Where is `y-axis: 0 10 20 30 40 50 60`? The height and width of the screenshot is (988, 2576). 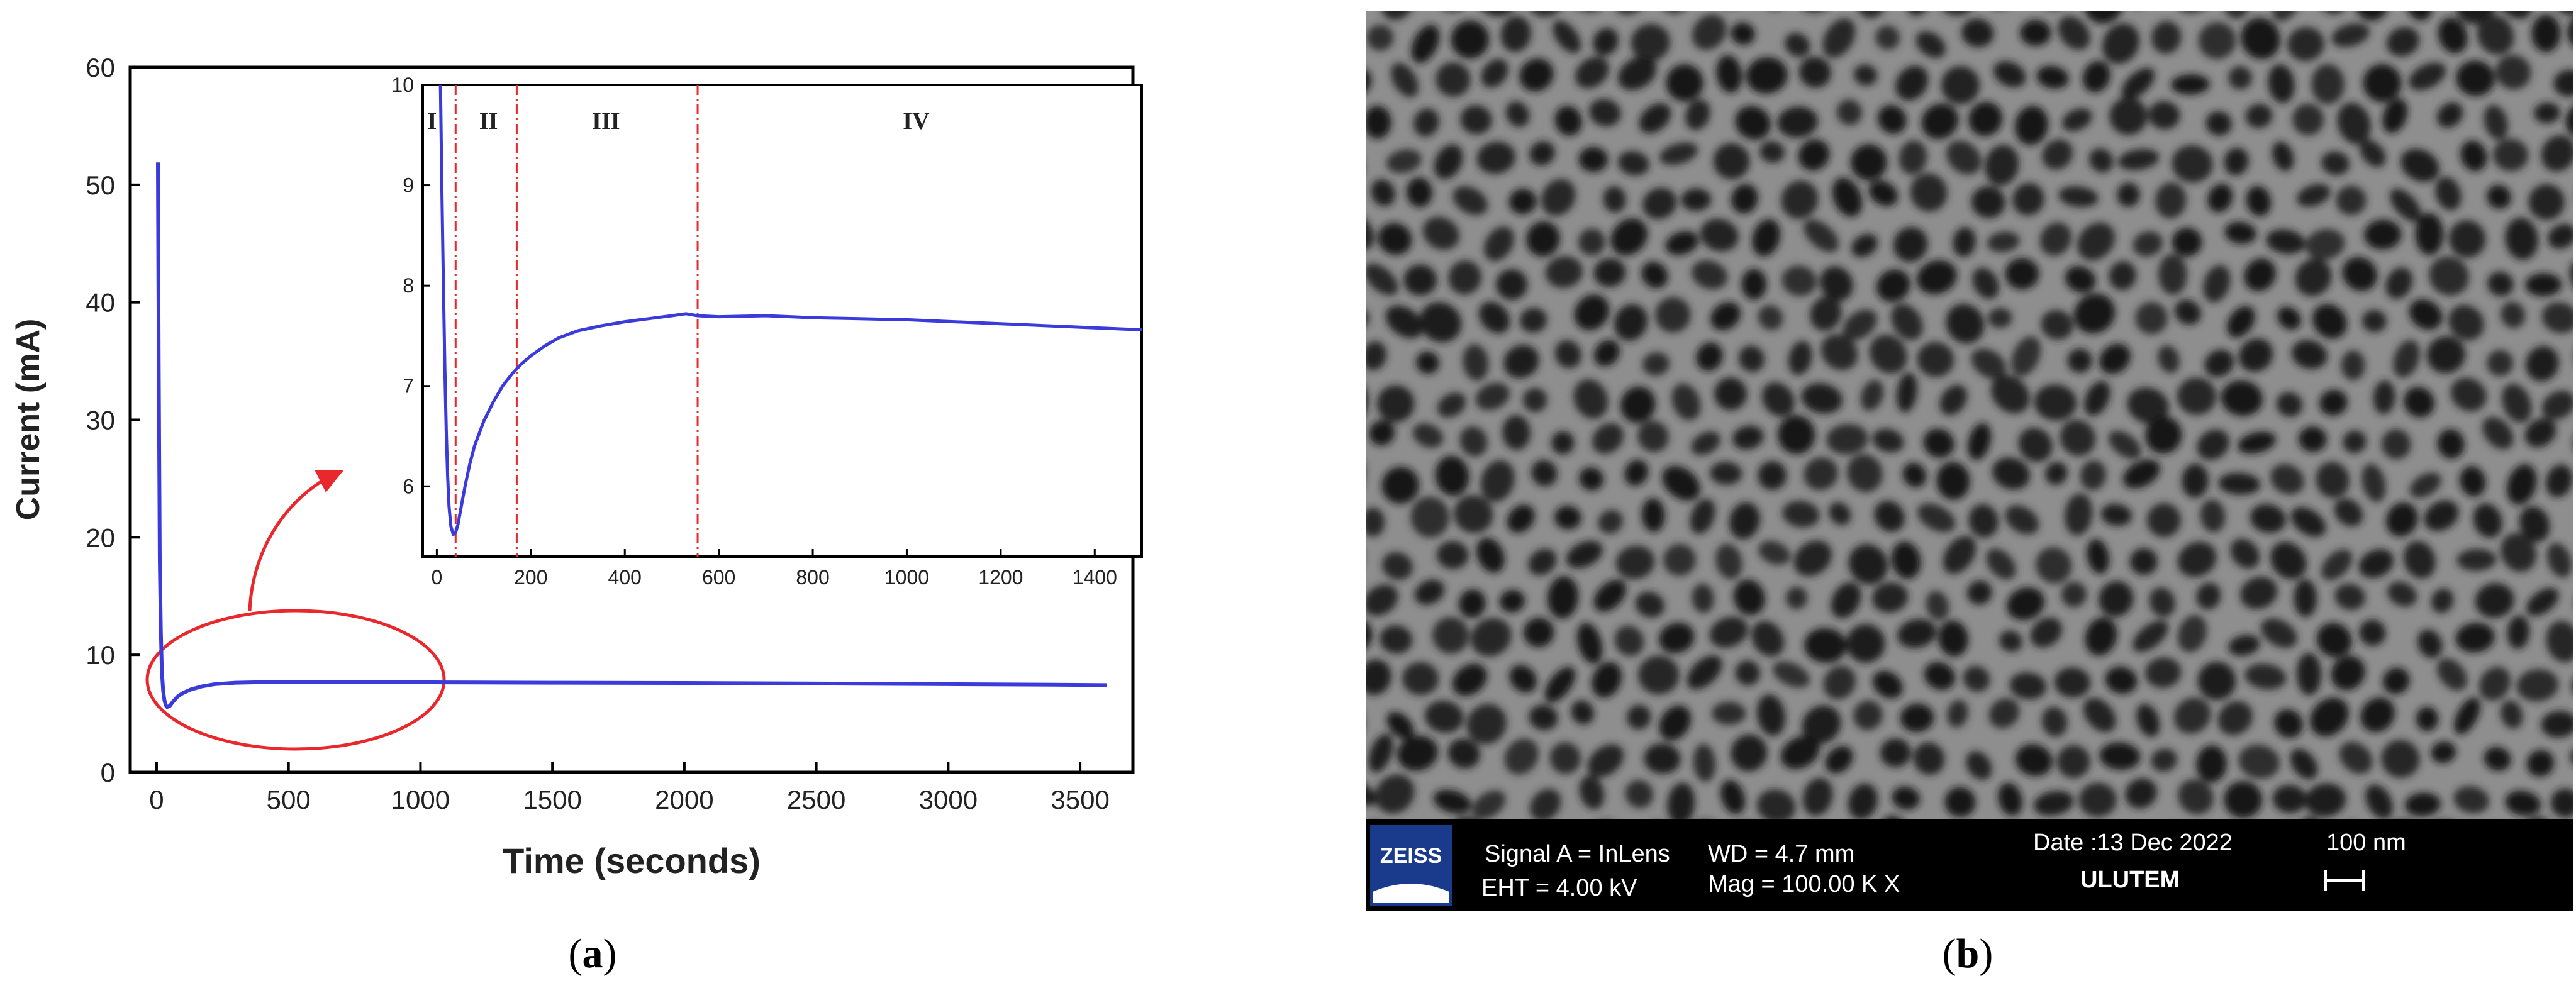
y-axis: 0 10 20 30 40 50 60 is located at coordinates (113, 420).